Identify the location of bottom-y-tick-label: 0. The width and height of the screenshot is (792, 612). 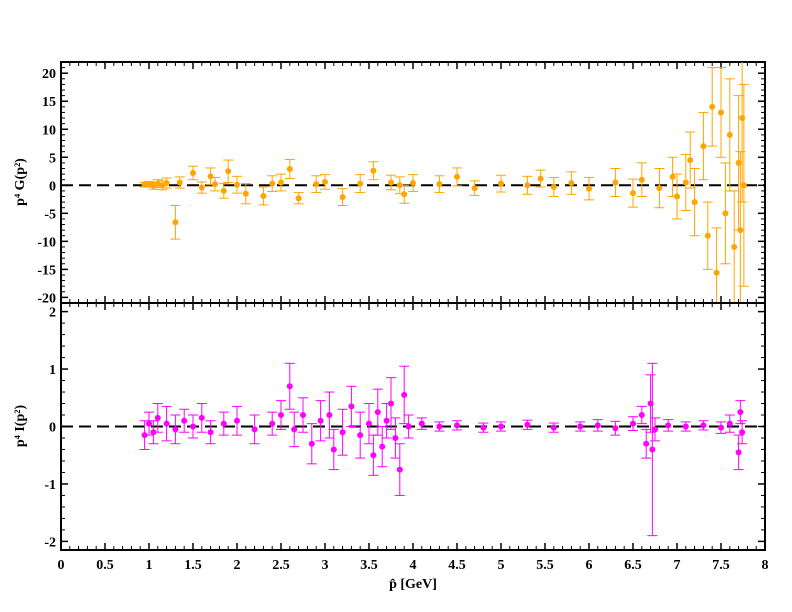
(52, 428).